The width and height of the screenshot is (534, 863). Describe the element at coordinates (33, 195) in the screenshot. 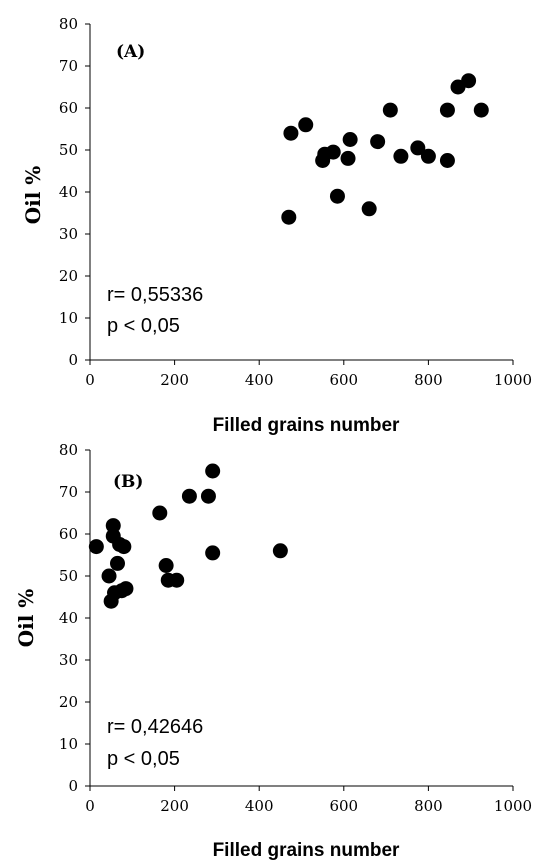

I see `y-axis-label-a: Oil %` at that location.